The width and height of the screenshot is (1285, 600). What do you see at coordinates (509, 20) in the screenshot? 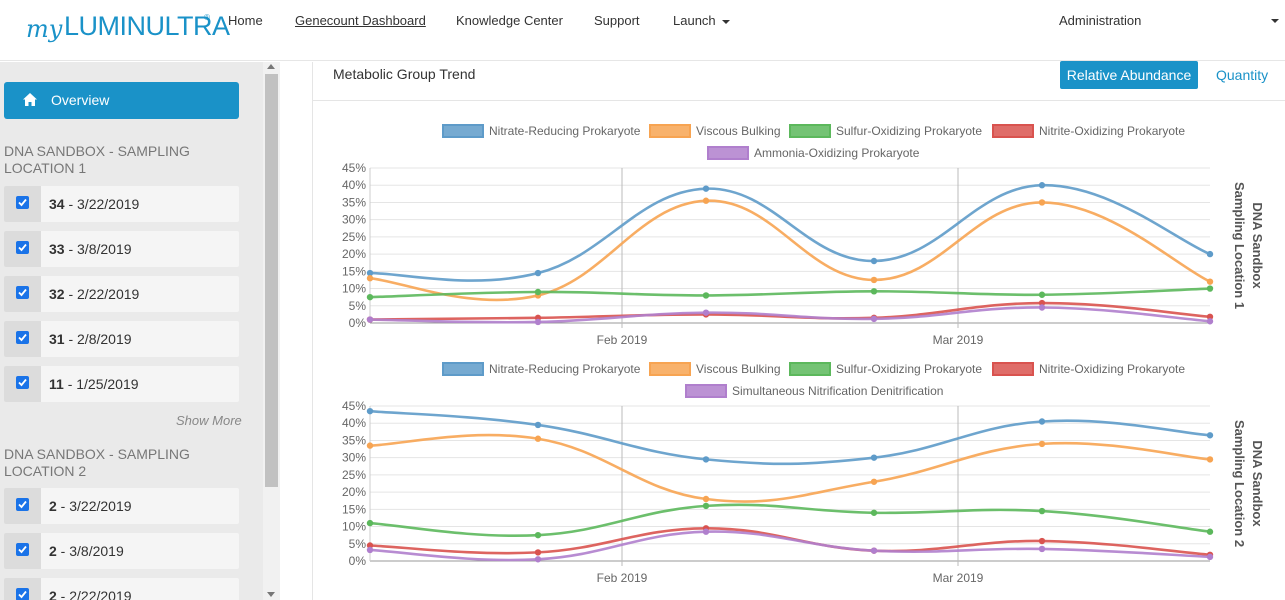
I see `nav-knowledge-center: Knowledge Center` at bounding box center [509, 20].